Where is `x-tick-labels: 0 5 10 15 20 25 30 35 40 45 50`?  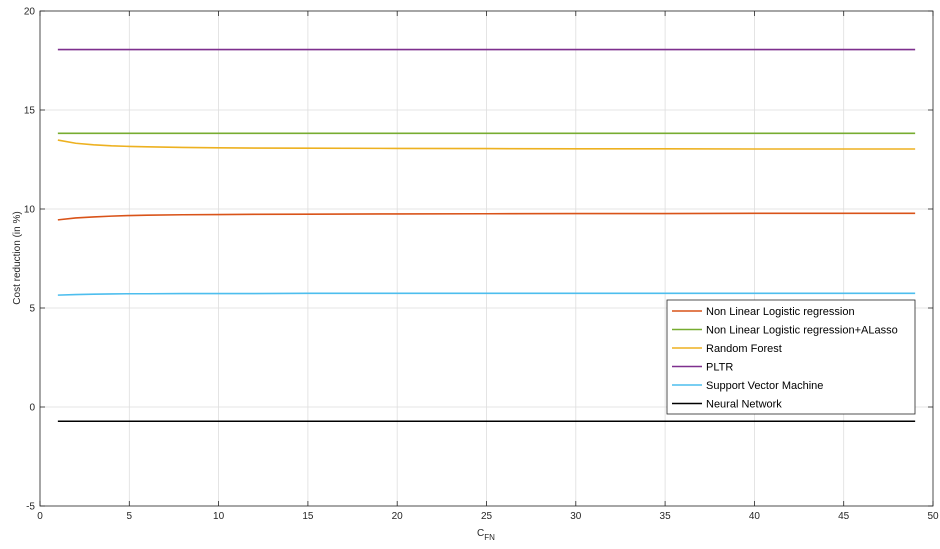
x-tick-labels: 0 5 10 15 20 25 30 35 40 45 50 is located at coordinates (488, 516).